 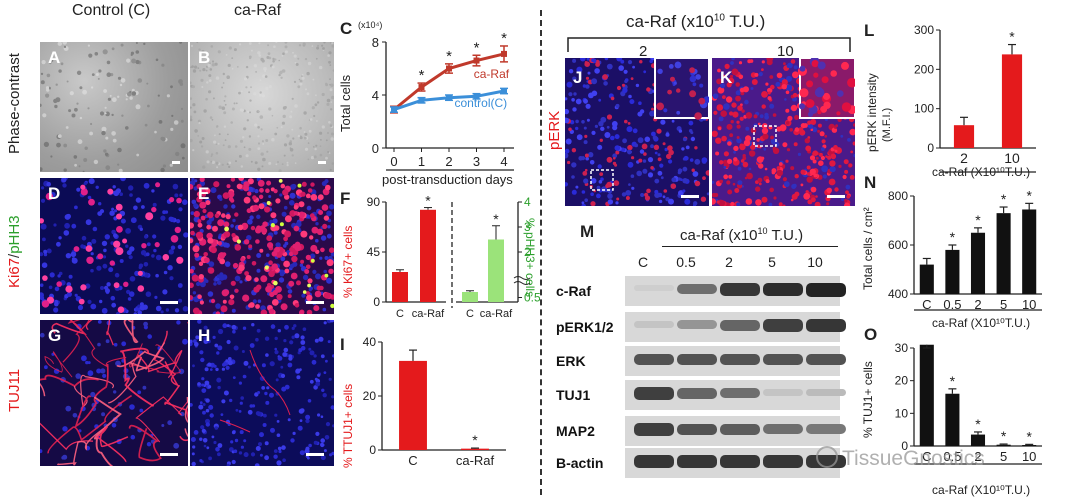 I want to click on y-tick-label: 90, so click(x=374, y=202).